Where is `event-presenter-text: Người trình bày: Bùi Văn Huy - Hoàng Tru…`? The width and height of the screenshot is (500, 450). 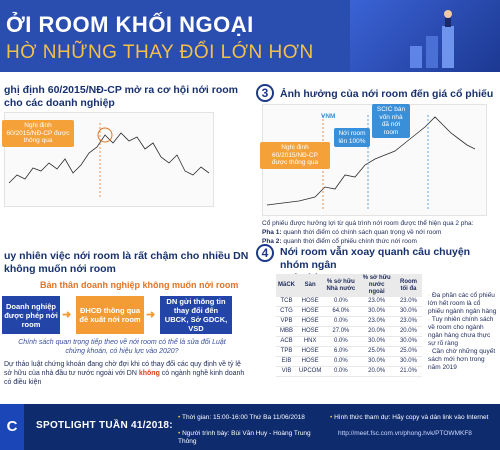
event-presenter-text: Người trình bày: Bùi Văn Huy - Hoàng Tru… is located at coordinates (244, 437).